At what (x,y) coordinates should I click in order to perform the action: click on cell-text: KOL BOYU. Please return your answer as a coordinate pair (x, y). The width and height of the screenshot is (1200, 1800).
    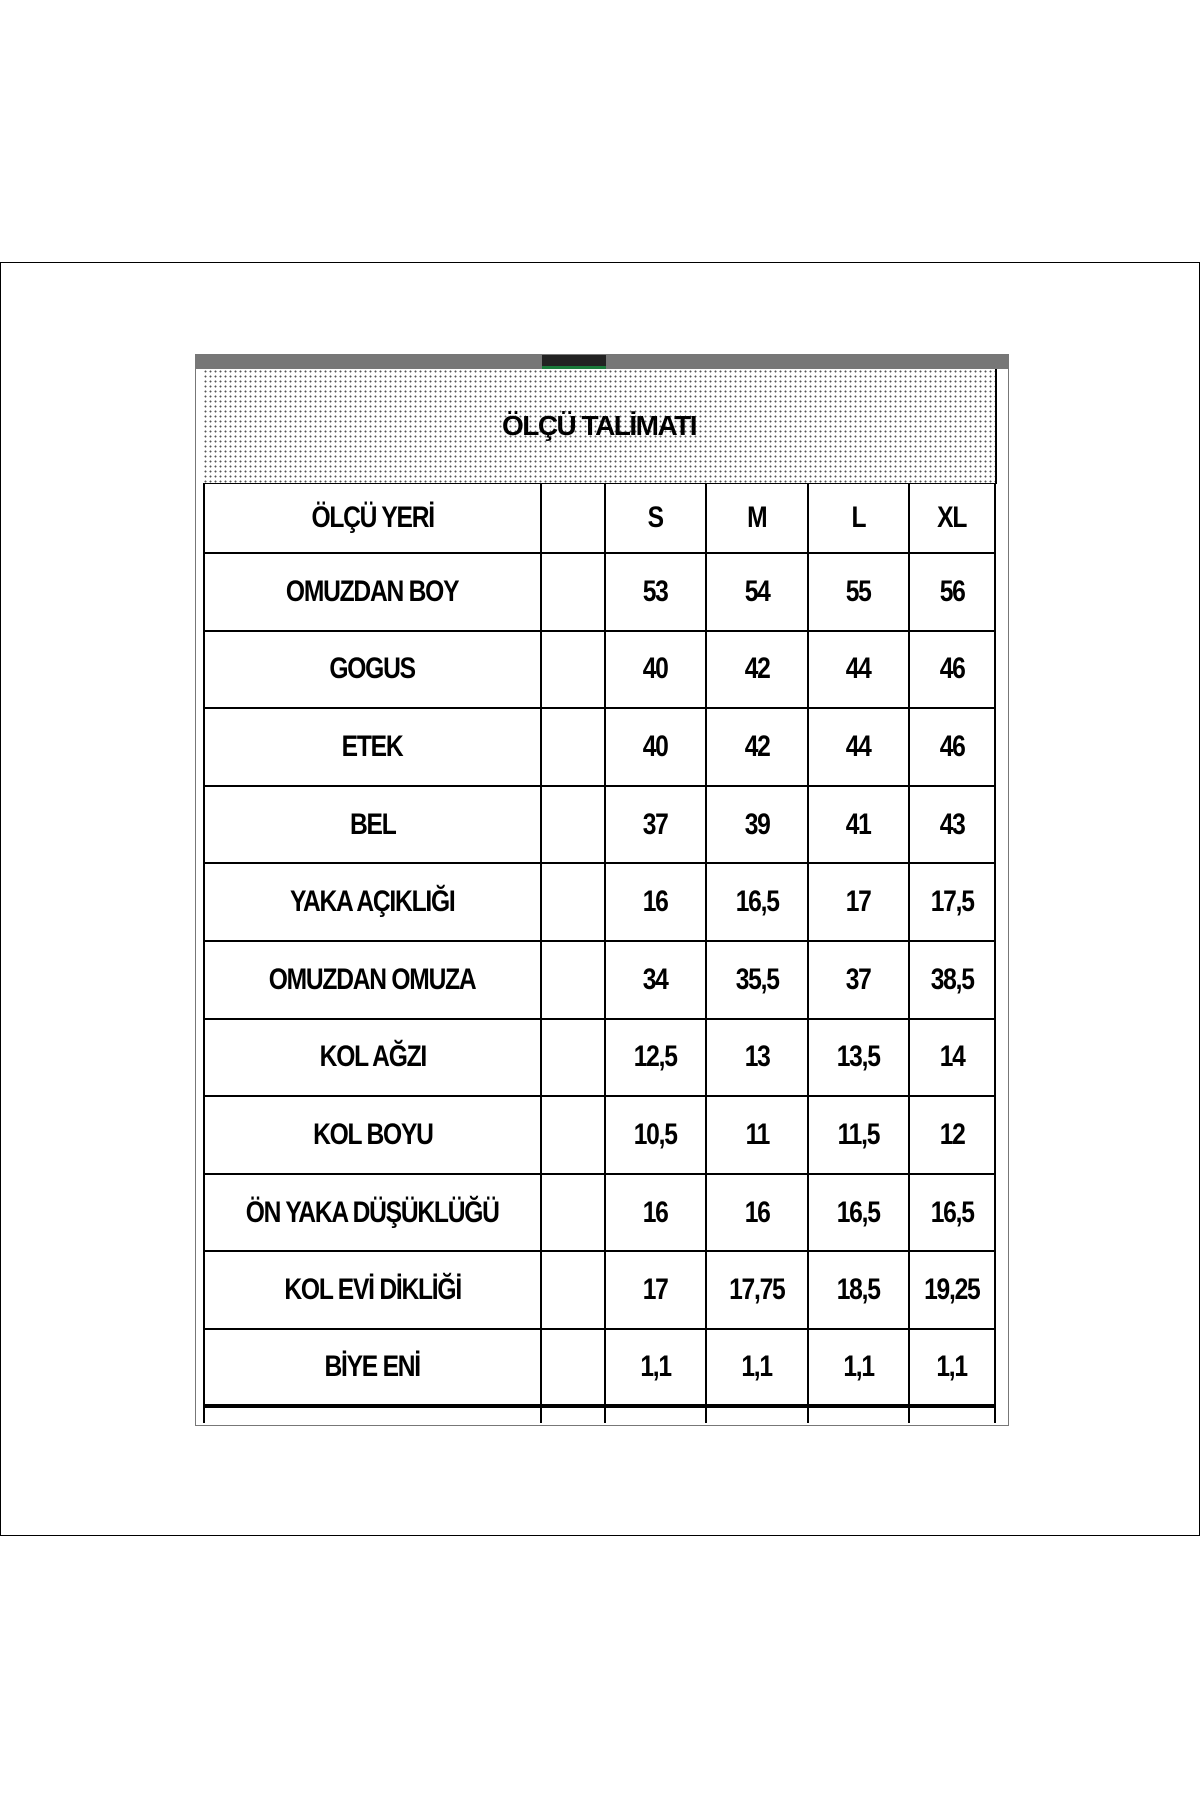
    Looking at the image, I should click on (373, 1134).